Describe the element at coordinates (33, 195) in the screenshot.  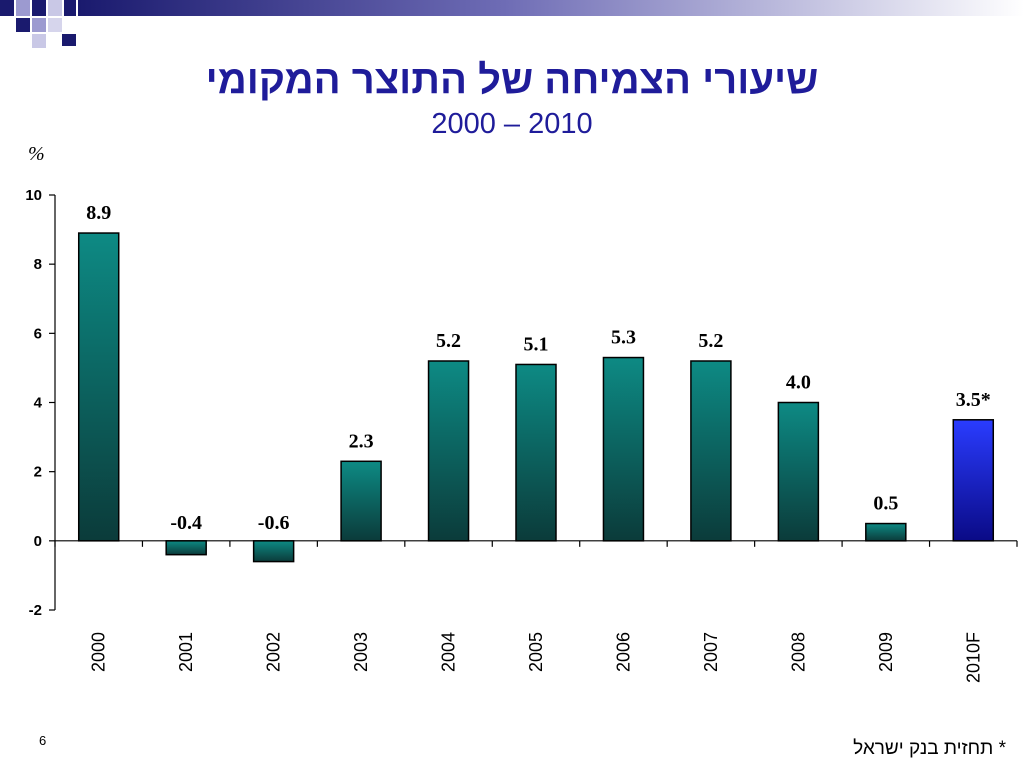
I see `y-tick-label: 10` at that location.